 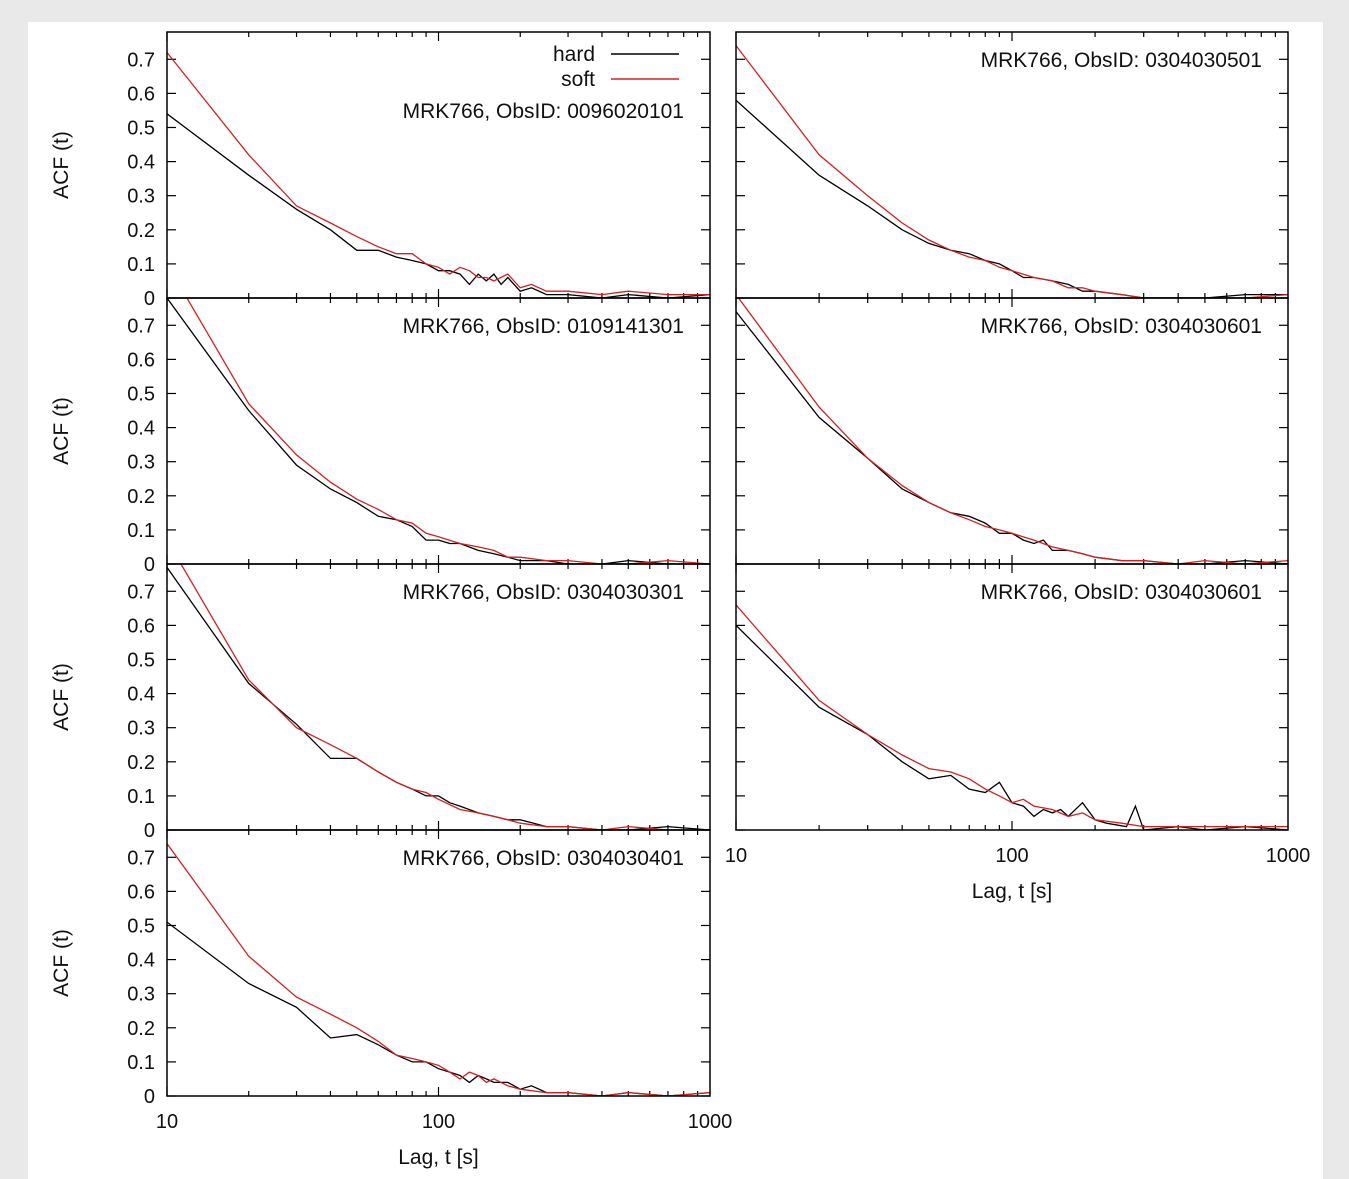 What do you see at coordinates (543, 592) in the screenshot?
I see `panel-title: MRK766, ObsID: 0304030301` at bounding box center [543, 592].